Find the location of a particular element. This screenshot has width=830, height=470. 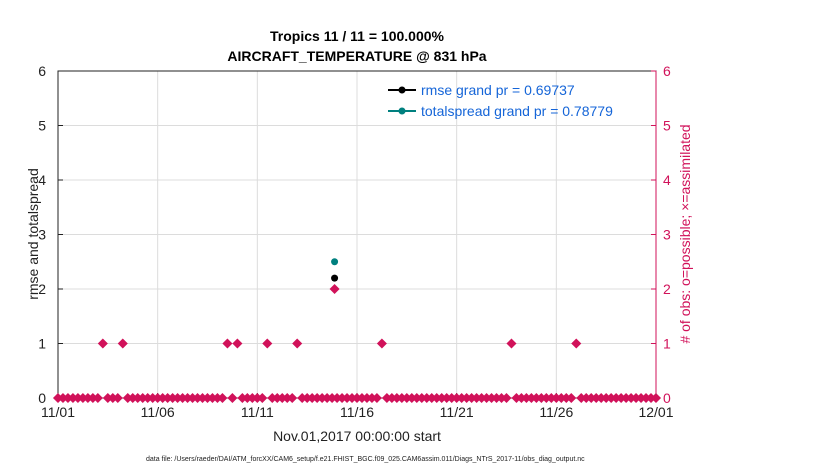

chart-title-line-1: Tropics 11 / 11 = 100.000% is located at coordinates (357, 36).